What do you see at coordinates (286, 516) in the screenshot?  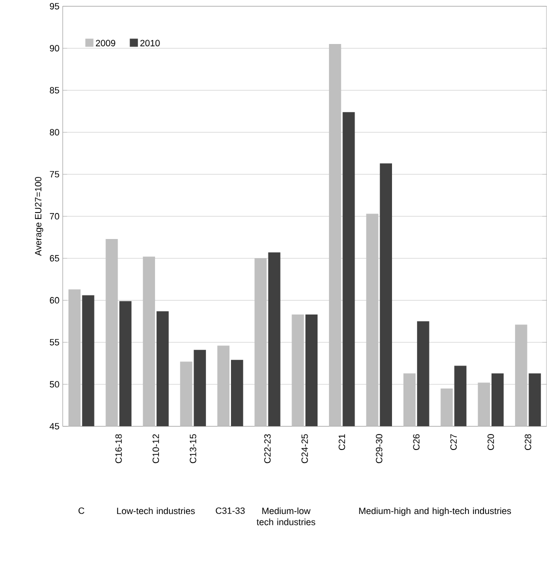 I see `text: Medium-low tech industries` at bounding box center [286, 516].